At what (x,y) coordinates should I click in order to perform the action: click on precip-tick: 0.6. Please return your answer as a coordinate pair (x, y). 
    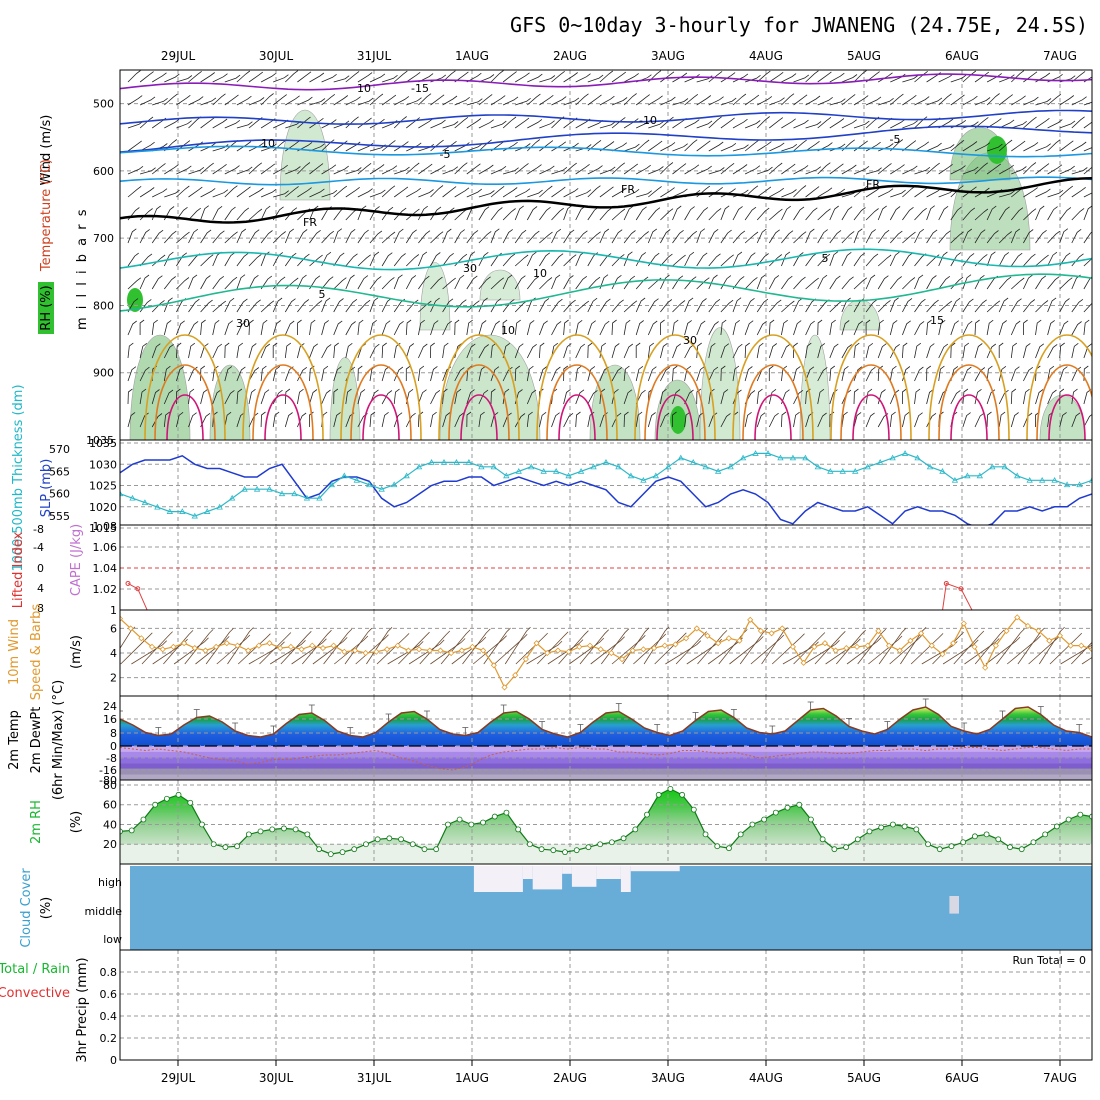
    Looking at the image, I should click on (109, 994).